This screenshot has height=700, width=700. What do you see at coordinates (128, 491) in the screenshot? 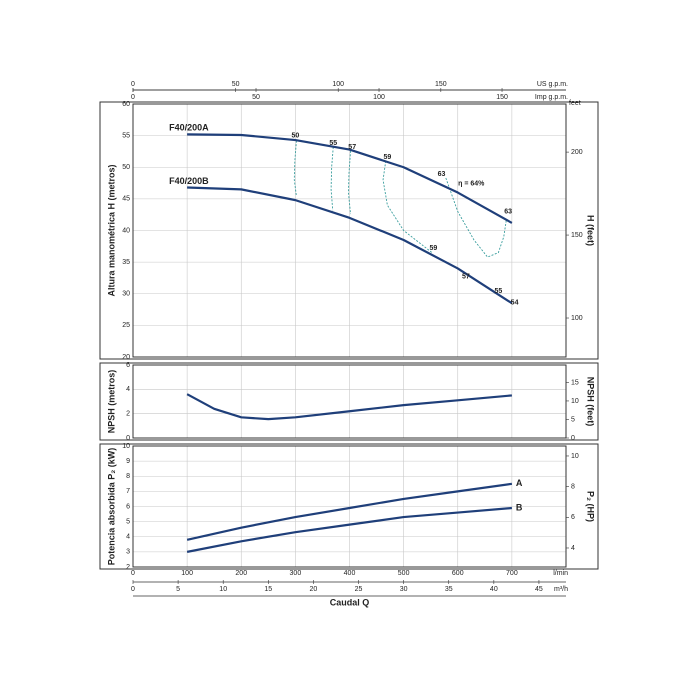
I see `y-tick-label: 7` at bounding box center [128, 491].